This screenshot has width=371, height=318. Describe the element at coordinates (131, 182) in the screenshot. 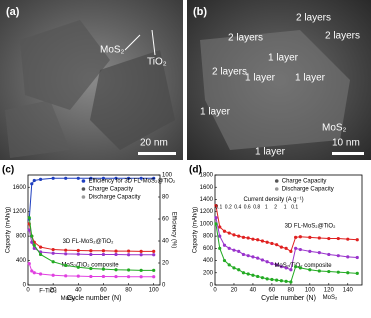

I see `legend-label: Efficiency for 3D FL-MoS₂@TiO₂` at that location.